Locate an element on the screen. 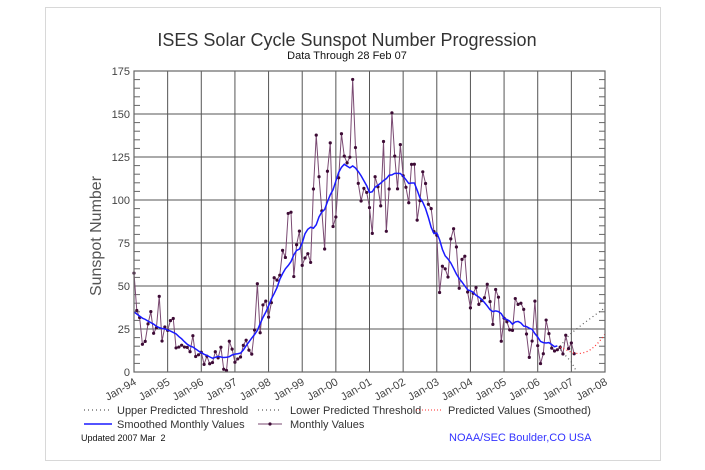 The width and height of the screenshot is (705, 470). updated-date: Updated 2007 Mar 2 is located at coordinates (123, 438).